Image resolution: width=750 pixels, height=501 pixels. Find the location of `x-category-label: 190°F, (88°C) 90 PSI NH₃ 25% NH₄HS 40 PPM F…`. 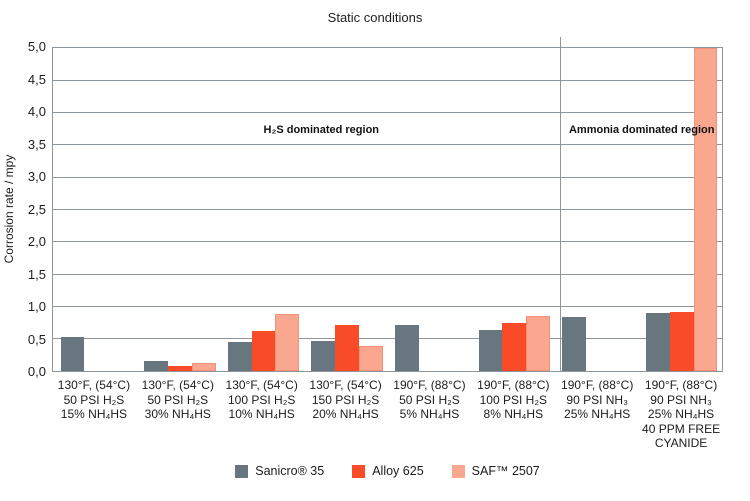

x-category-label: 190°F, (88°C) 90 PSI NH₃ 25% NH₄HS 40 PPM F… is located at coordinates (681, 414).